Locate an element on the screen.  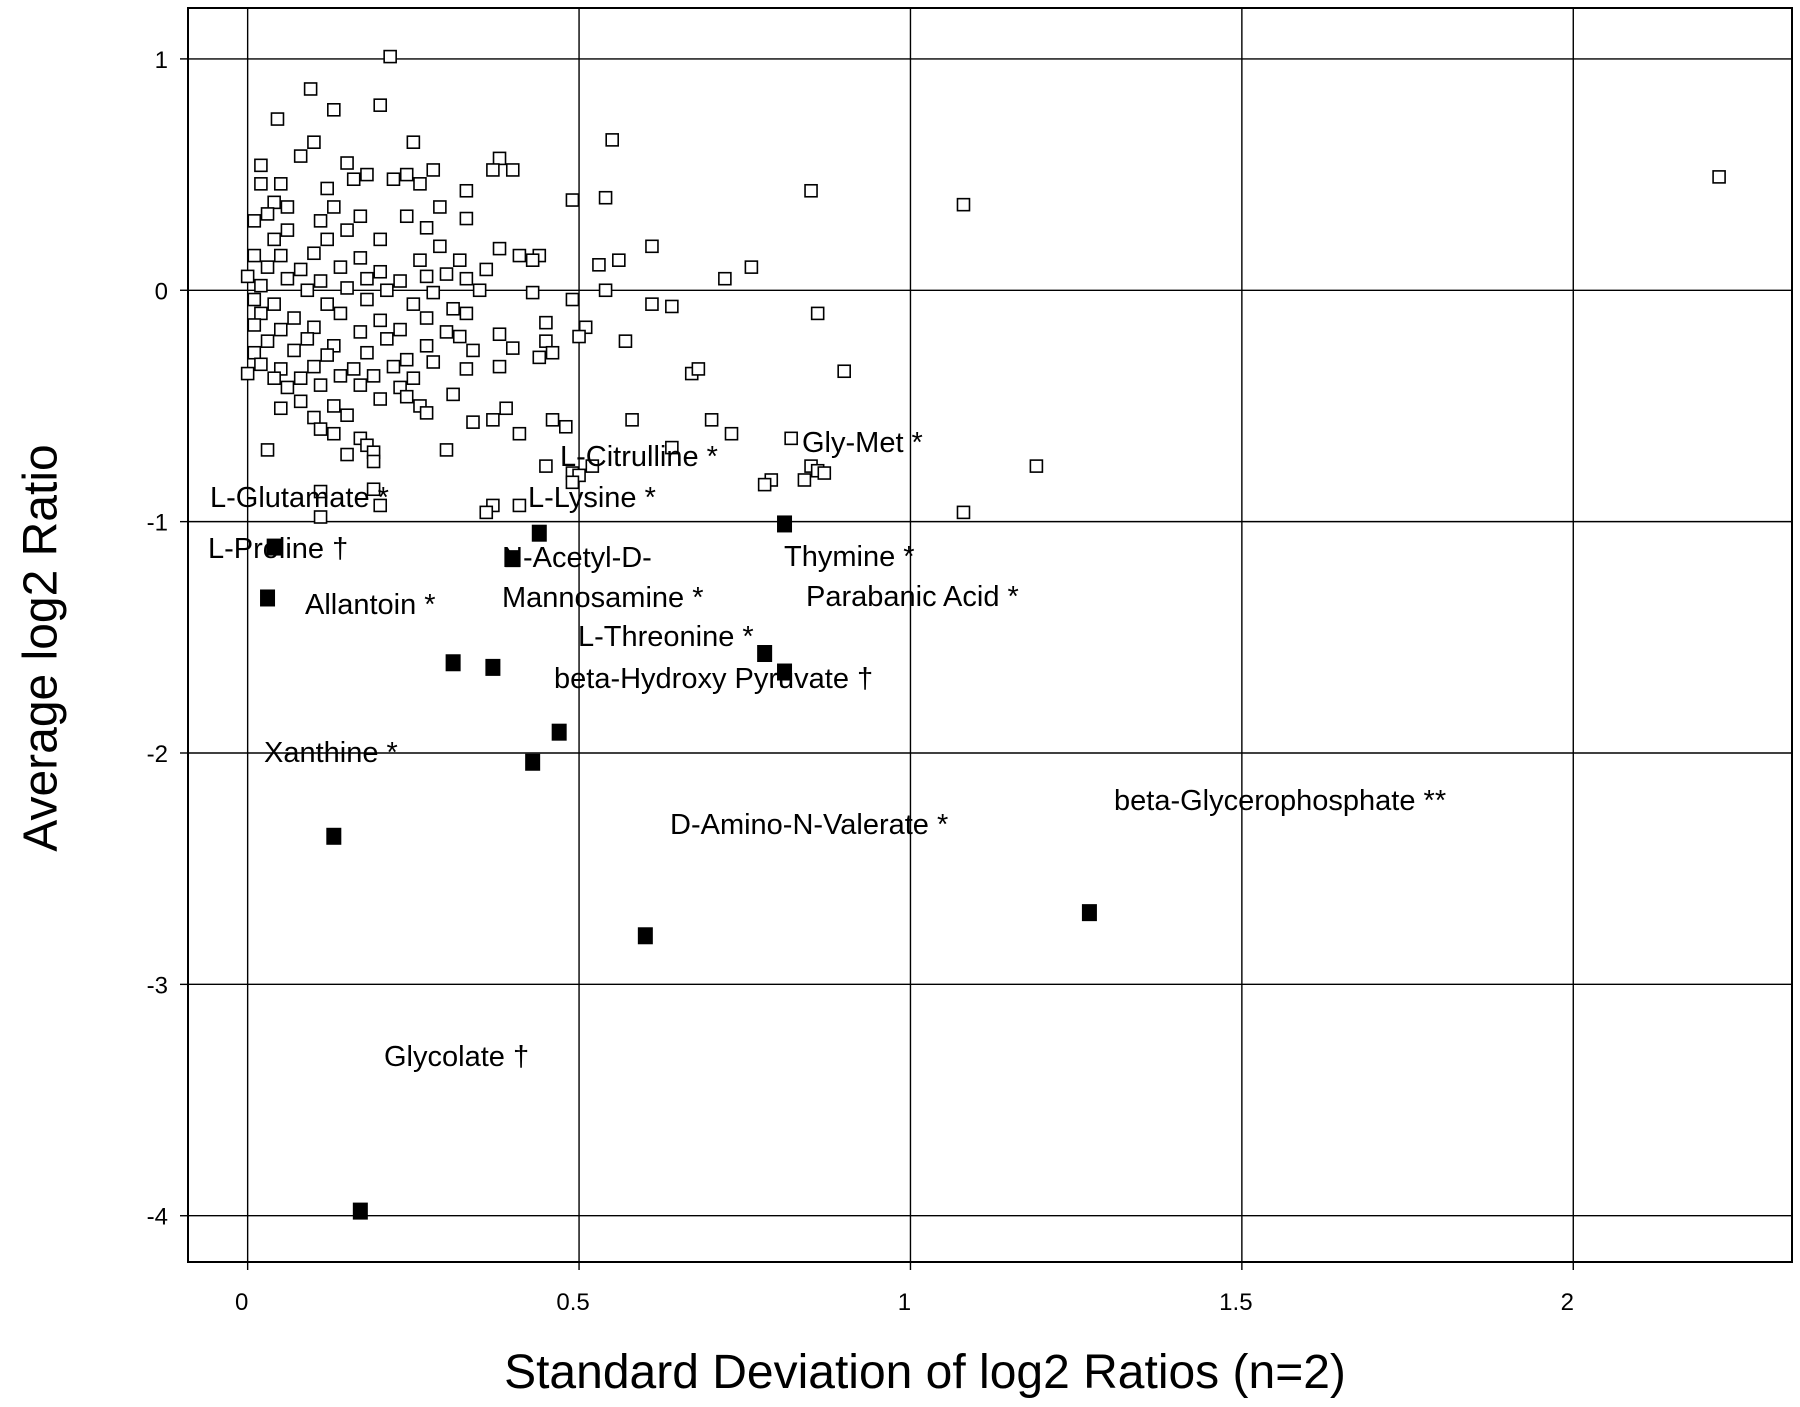
y-tick-label: -1 is located at coordinates (157, 523).